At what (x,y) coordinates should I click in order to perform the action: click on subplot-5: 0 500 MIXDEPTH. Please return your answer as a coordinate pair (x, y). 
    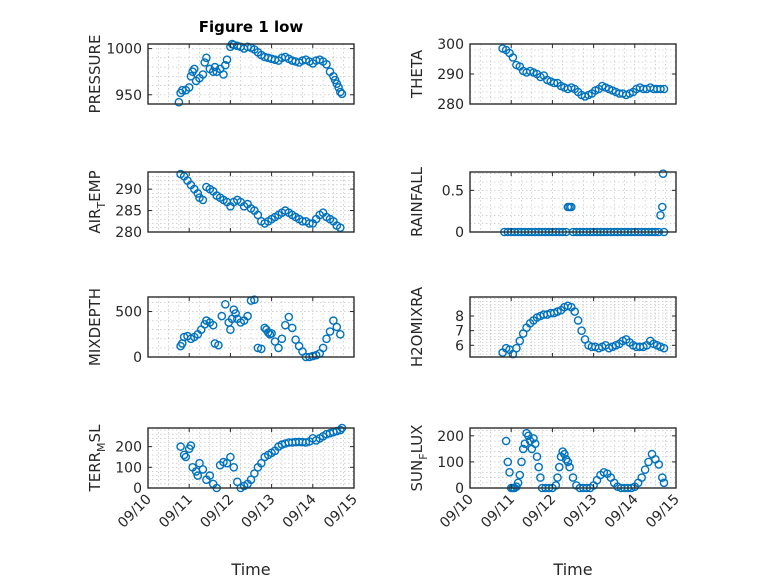
    Looking at the image, I should click on (220, 327).